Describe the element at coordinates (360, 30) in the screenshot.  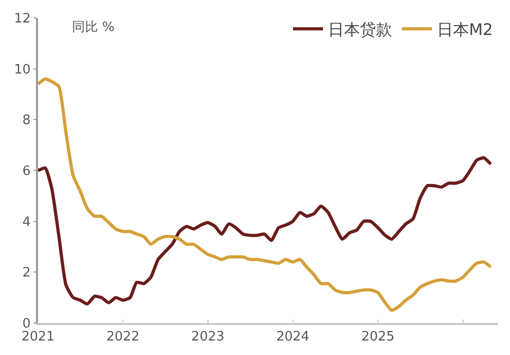
I see `legend-label: 日本贷款` at that location.